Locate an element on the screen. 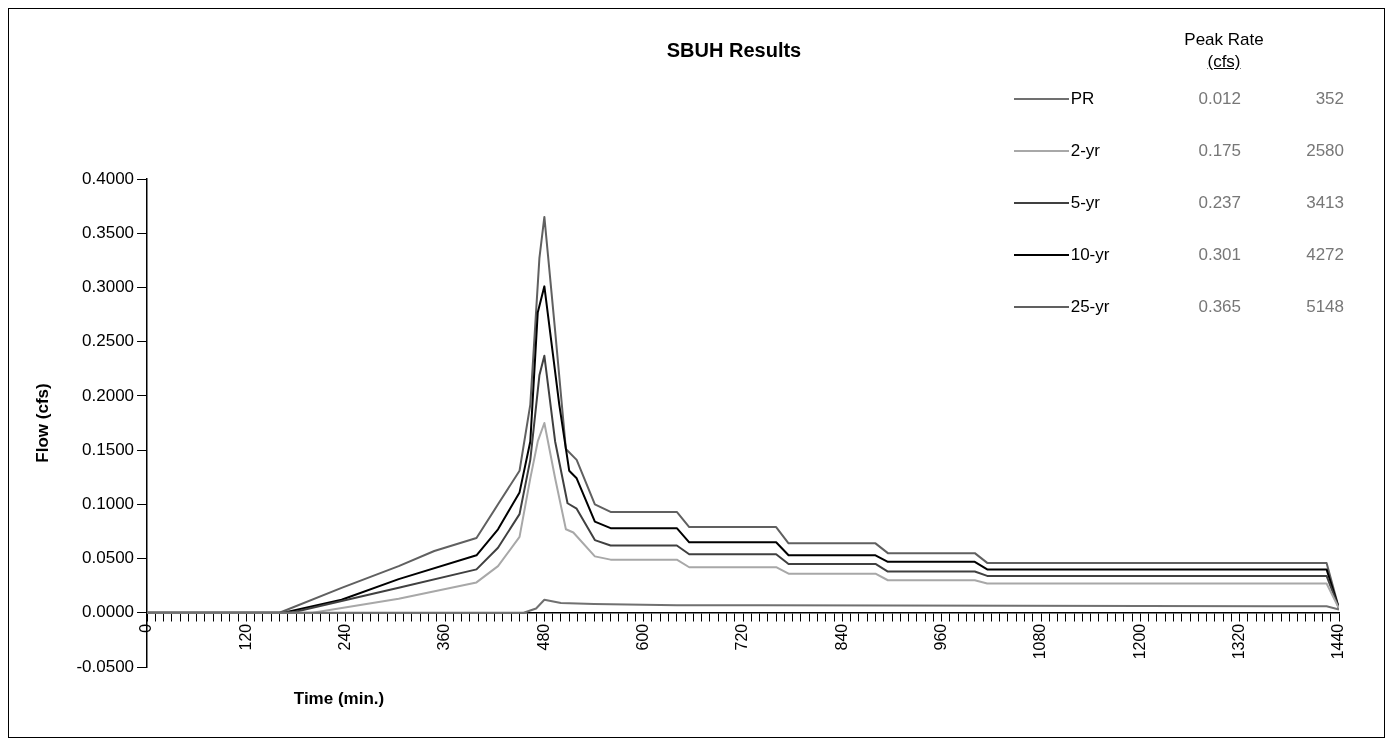 Image resolution: width=1395 pixels, height=750 pixels. x-tick-label: 600 is located at coordinates (643, 637).